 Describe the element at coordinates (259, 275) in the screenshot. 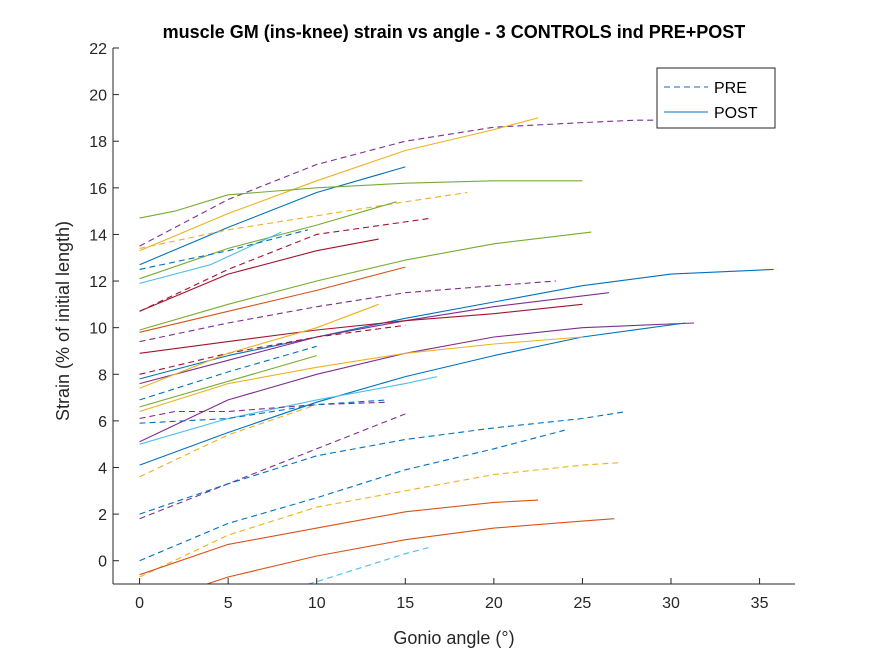

I see `series-line-10-post` at that location.